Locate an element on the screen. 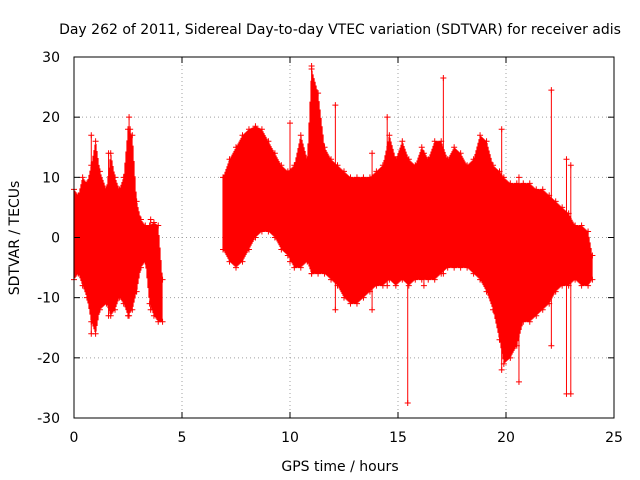 The height and width of the screenshot is (480, 640). y-tick-label: 30 is located at coordinates (51, 58).